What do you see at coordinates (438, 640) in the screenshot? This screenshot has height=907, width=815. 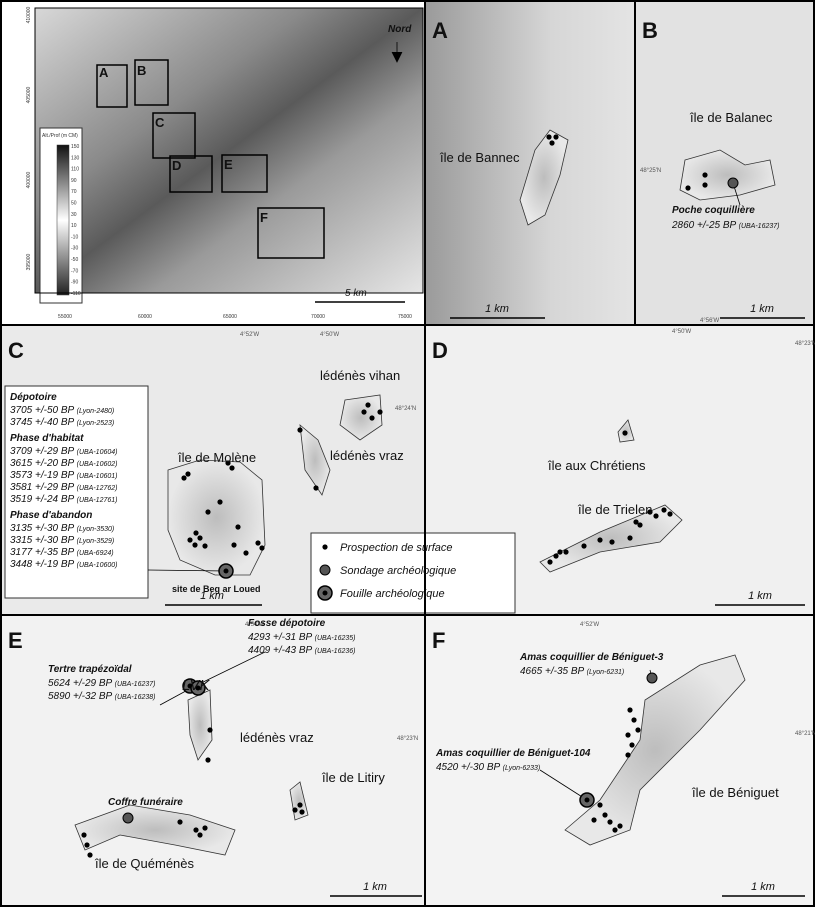 I see `panel-letter: F` at bounding box center [438, 640].